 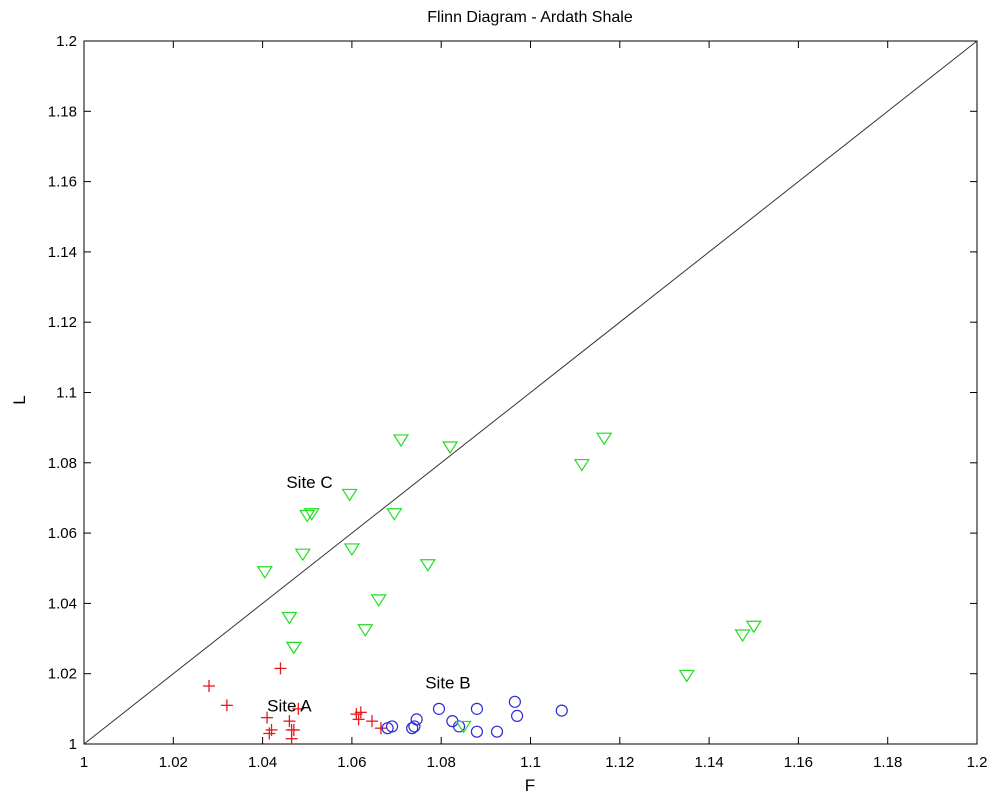 What do you see at coordinates (66, 41) in the screenshot?
I see `y-tick-label: 1.2` at bounding box center [66, 41].